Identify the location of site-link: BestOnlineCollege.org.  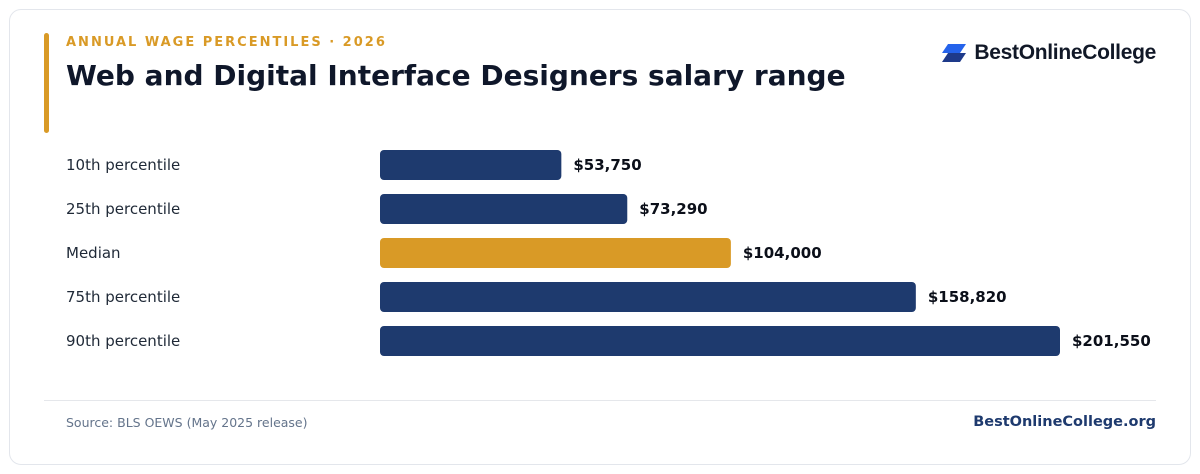
(1064, 422).